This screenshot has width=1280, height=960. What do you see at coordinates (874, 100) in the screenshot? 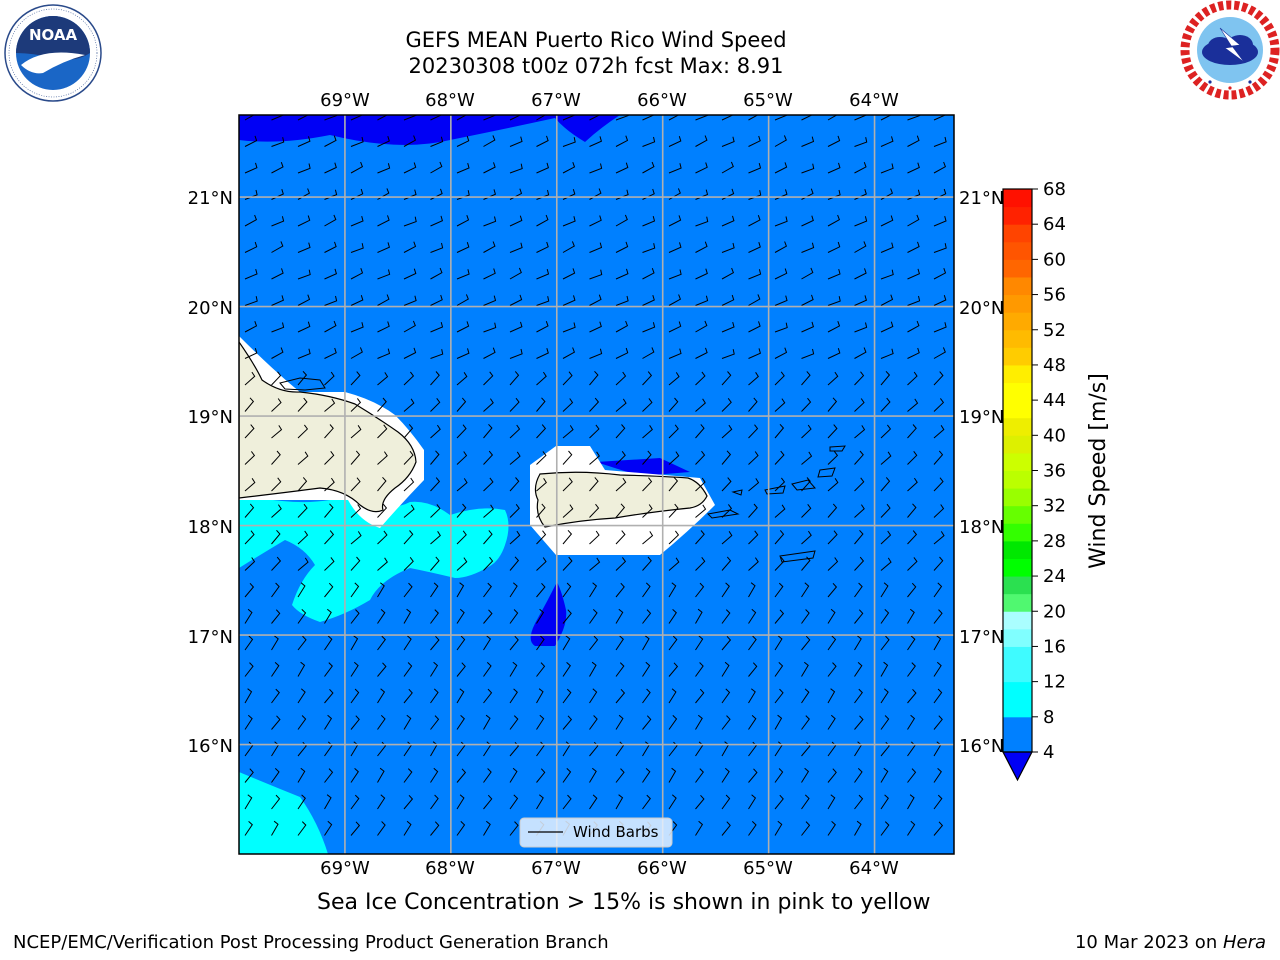
I see `lon-label-top: 64°W` at bounding box center [874, 100].